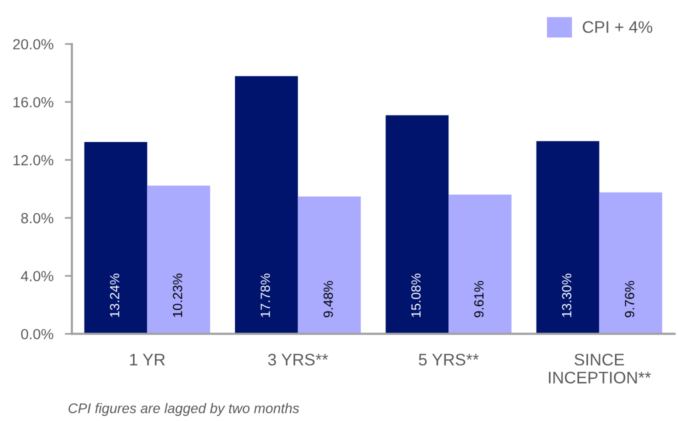 The width and height of the screenshot is (678, 421). What do you see at coordinates (416, 295) in the screenshot?
I see `data-label: 15.08%` at bounding box center [416, 295].